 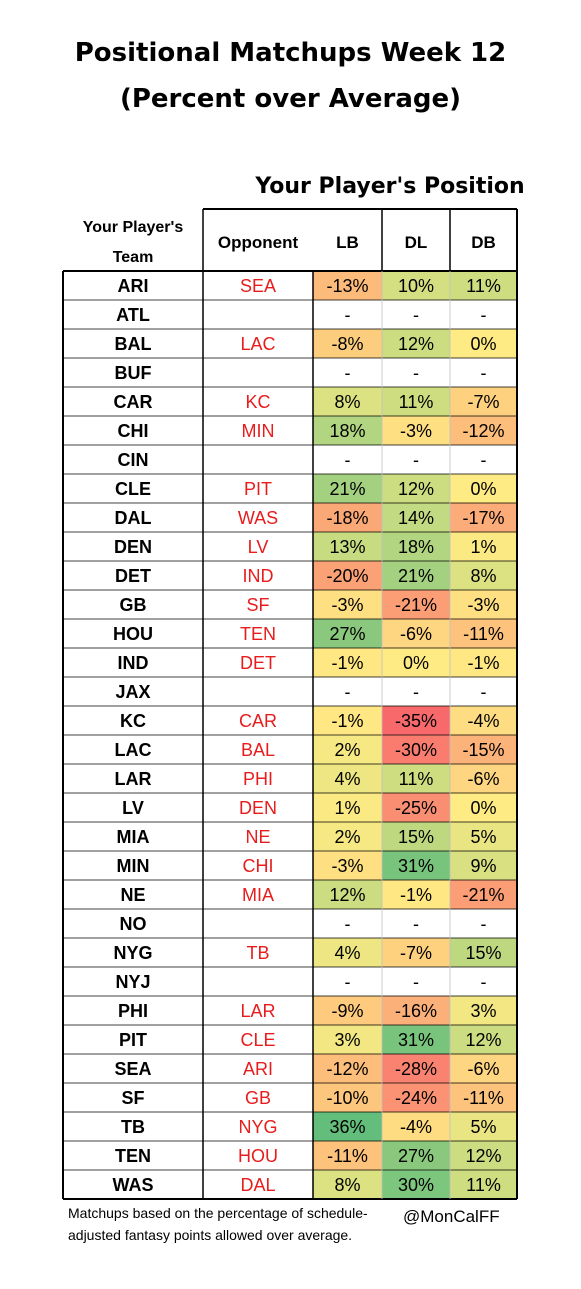 What do you see at coordinates (347, 431) in the screenshot?
I see `value-lb: 18%` at bounding box center [347, 431].